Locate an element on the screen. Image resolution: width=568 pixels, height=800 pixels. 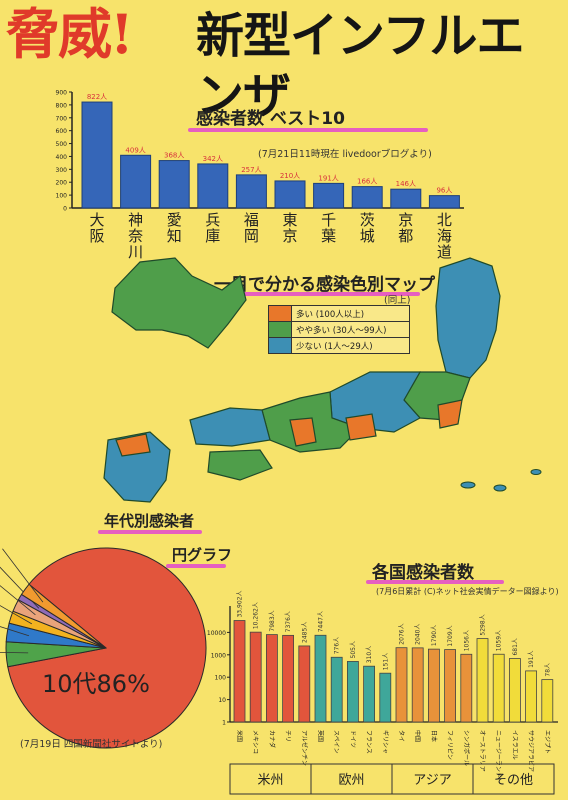
category-label: 千 is located at coordinates (328, 220).